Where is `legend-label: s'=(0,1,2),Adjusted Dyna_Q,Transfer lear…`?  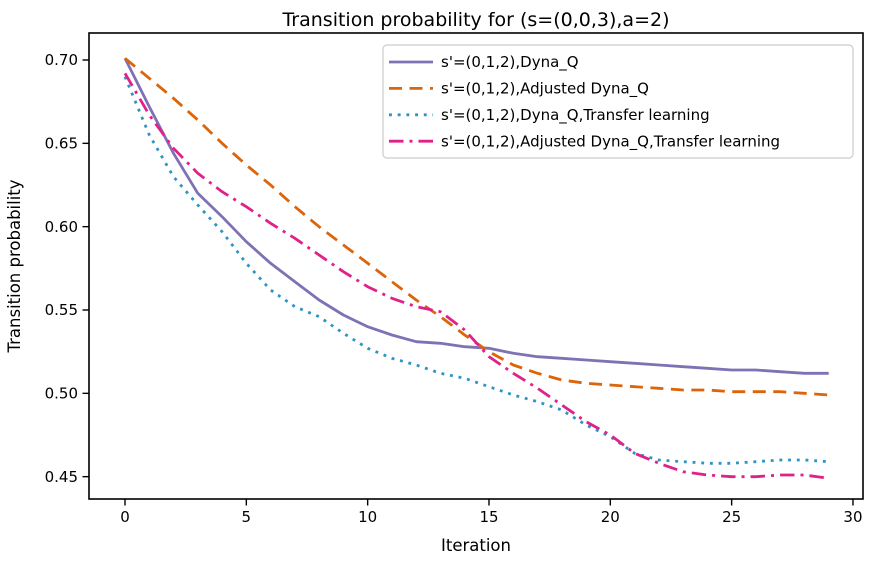
legend-label: s'=(0,1,2),Adjusted Dyna_Q,Transfer lear… is located at coordinates (610, 141).